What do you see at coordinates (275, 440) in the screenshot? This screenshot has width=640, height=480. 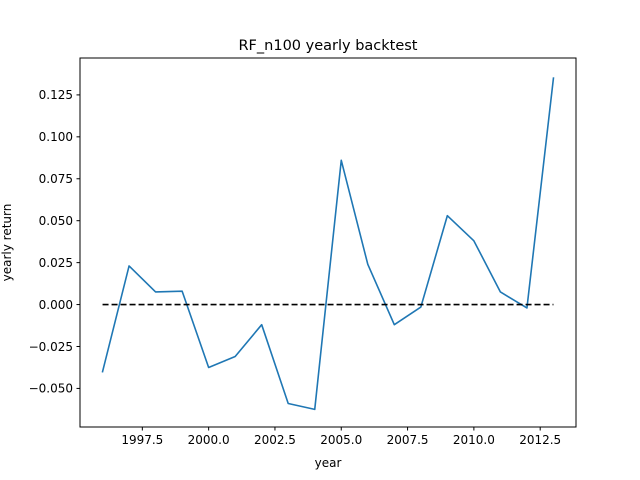 I see `x-tick-label: 2002.5` at bounding box center [275, 440].